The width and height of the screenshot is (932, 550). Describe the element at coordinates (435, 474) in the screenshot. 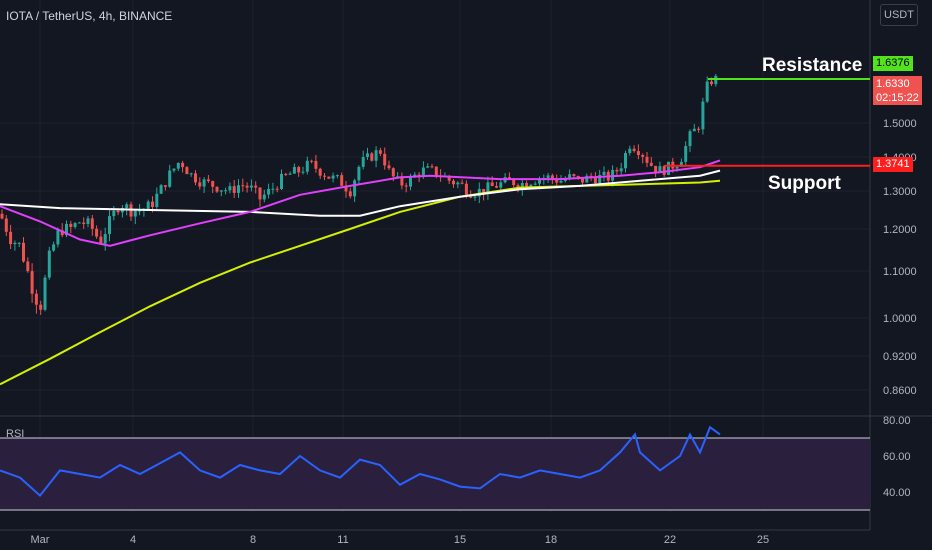

I see `rsi-band` at that location.